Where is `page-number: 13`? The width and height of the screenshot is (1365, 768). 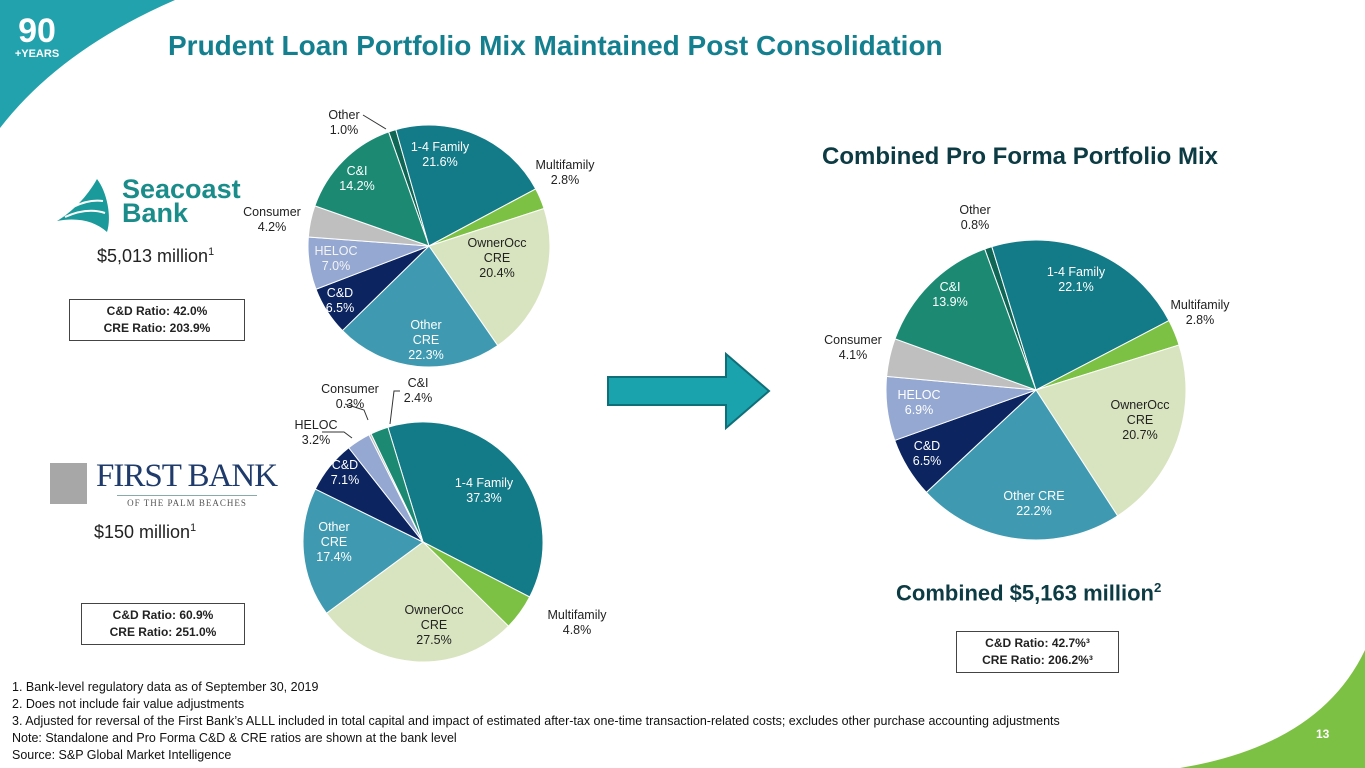 page-number: 13 is located at coordinates (1323, 734).